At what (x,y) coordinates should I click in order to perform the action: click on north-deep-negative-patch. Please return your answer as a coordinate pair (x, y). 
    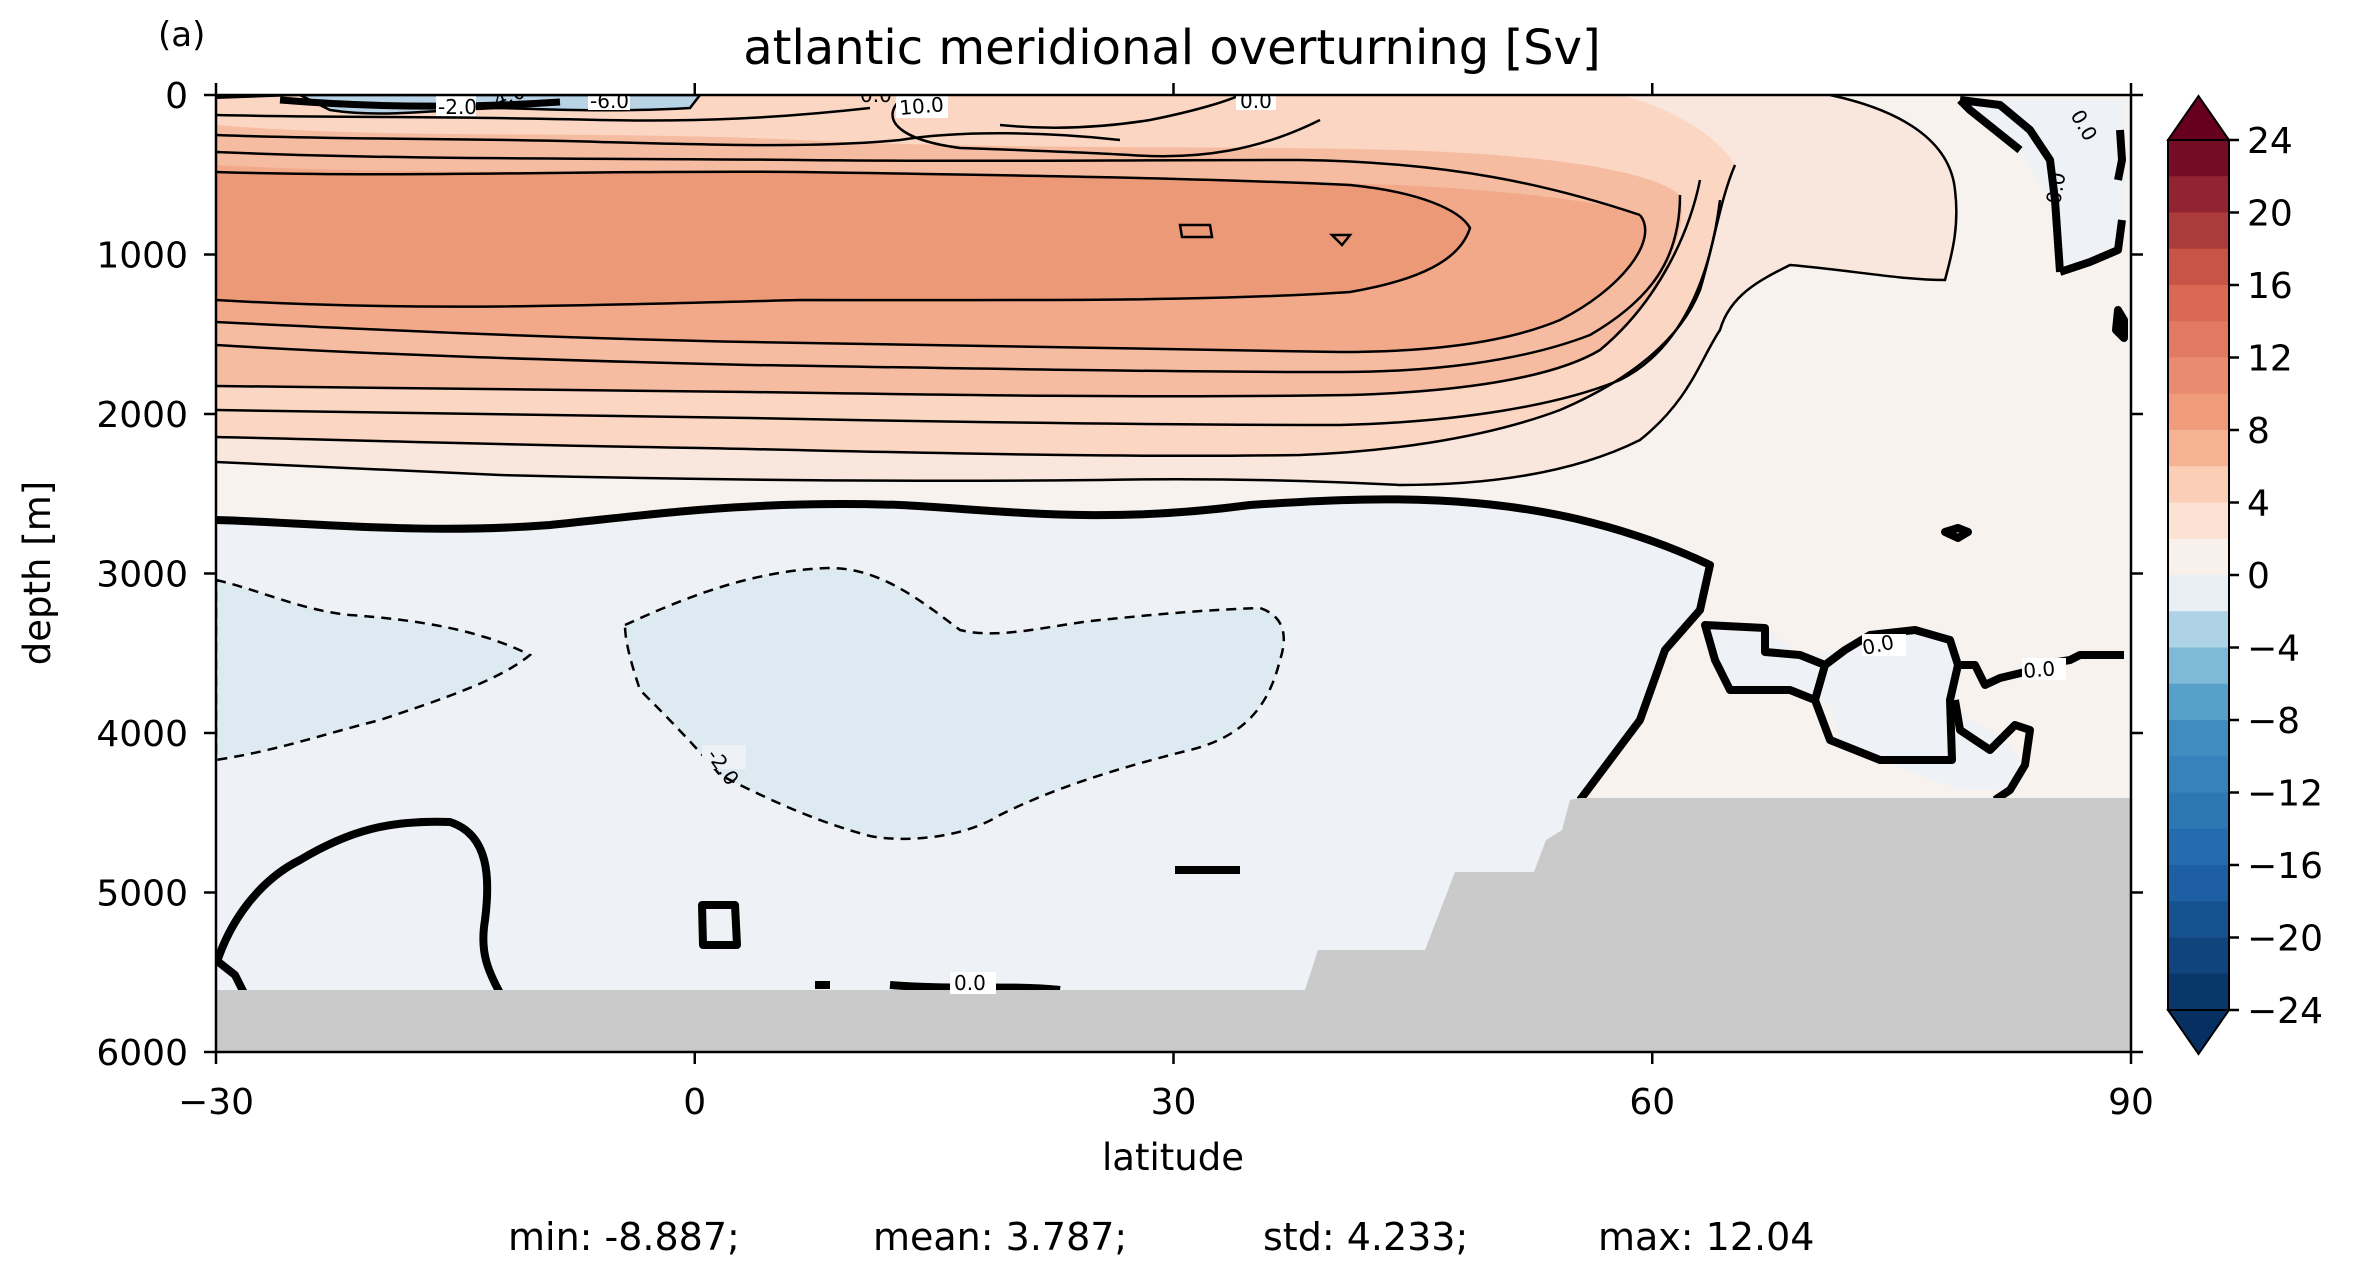
    Looking at the image, I should click on (1865, 707).